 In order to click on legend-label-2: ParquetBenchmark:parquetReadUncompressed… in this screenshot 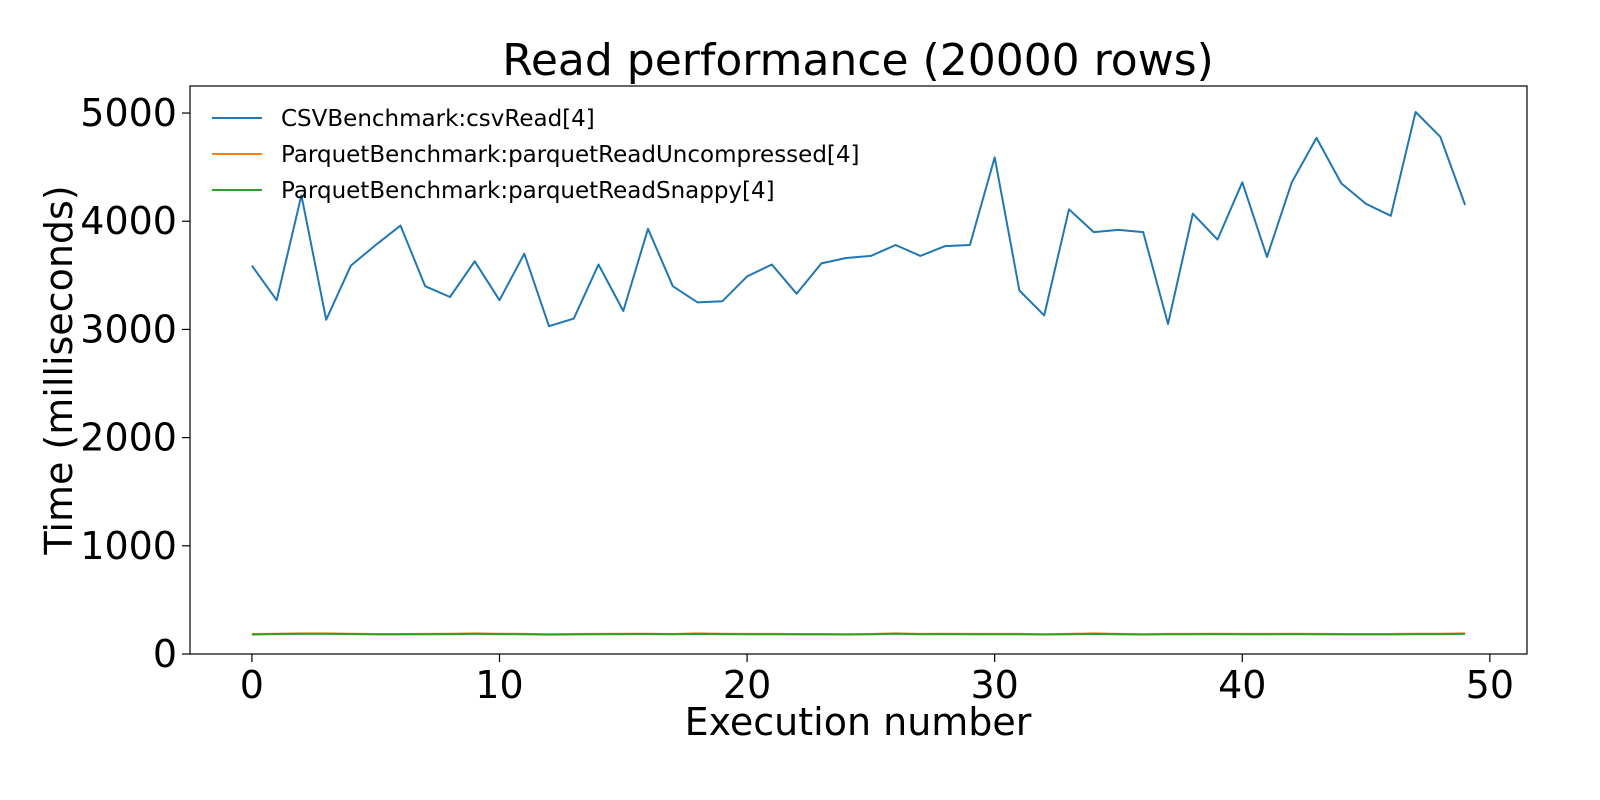, I will do `click(570, 155)`.